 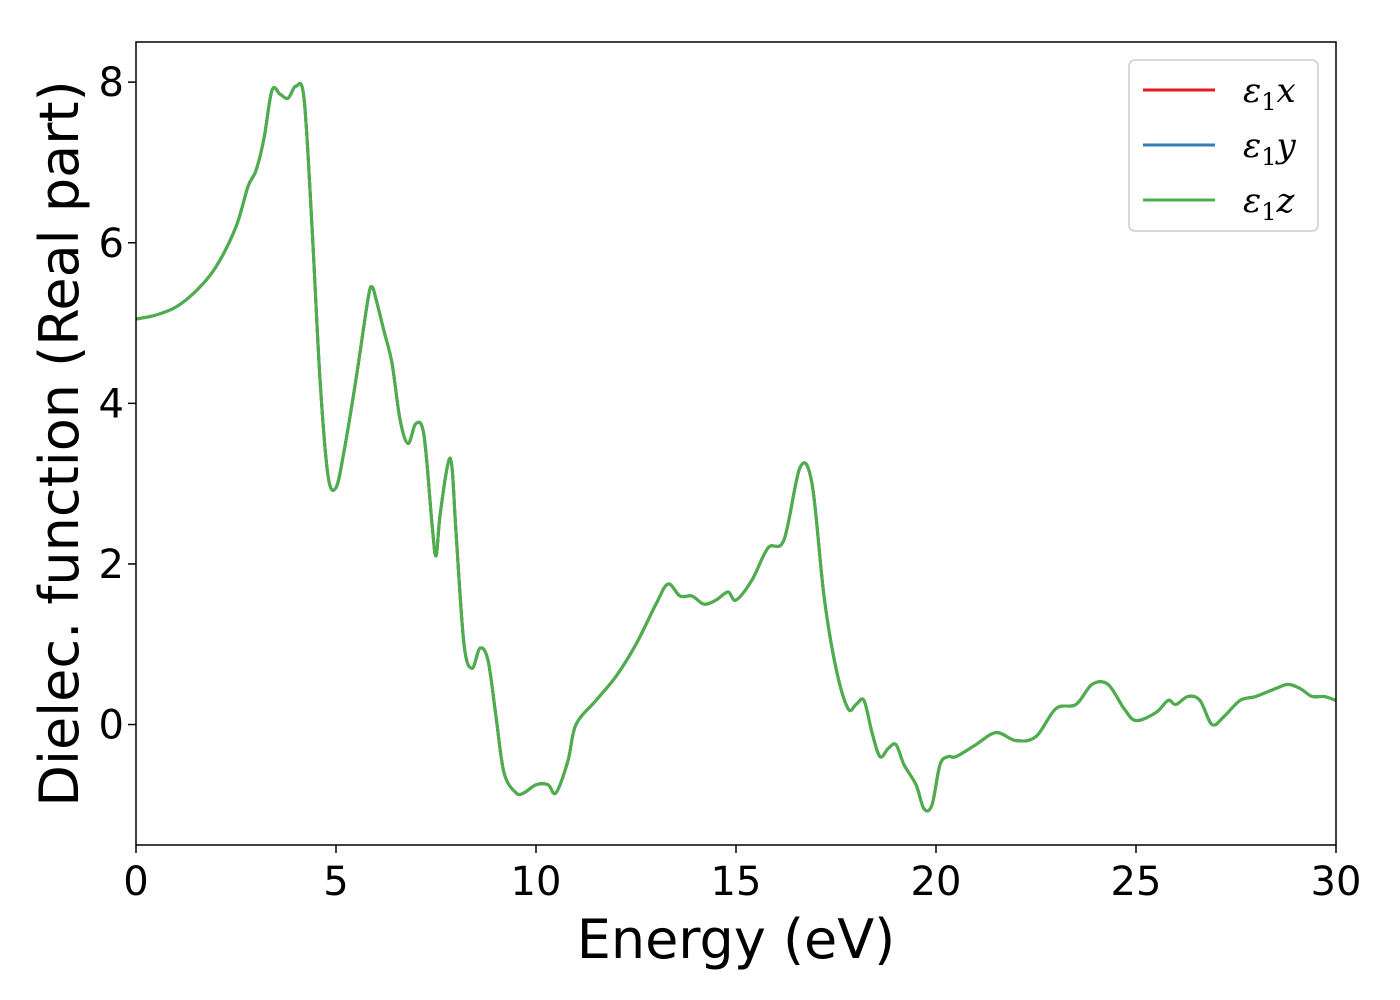 What do you see at coordinates (135, 882) in the screenshot?
I see `x-tick-label: 0` at bounding box center [135, 882].